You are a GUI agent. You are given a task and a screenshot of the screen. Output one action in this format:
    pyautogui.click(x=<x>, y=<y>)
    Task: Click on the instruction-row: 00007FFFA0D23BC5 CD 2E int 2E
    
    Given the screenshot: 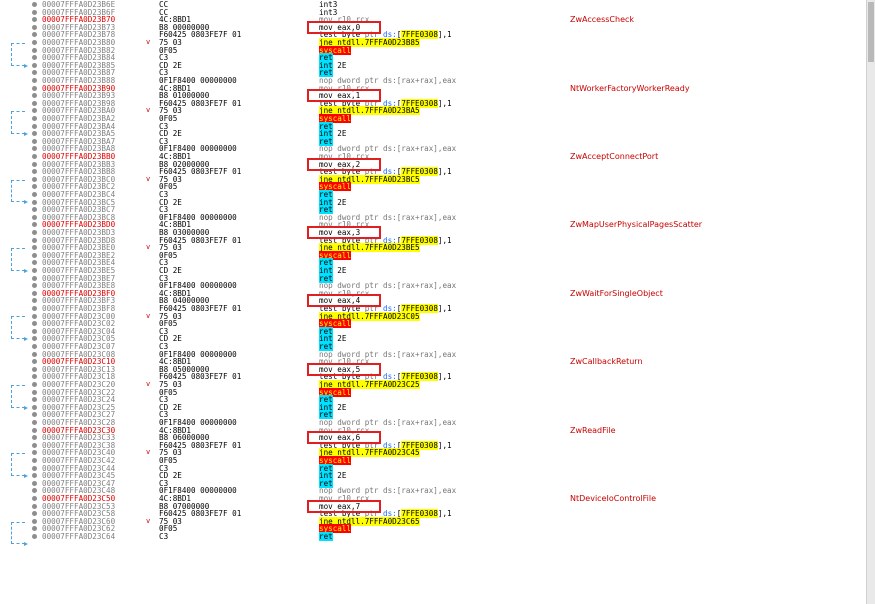 What is the action you would take?
    pyautogui.click(x=433, y=202)
    